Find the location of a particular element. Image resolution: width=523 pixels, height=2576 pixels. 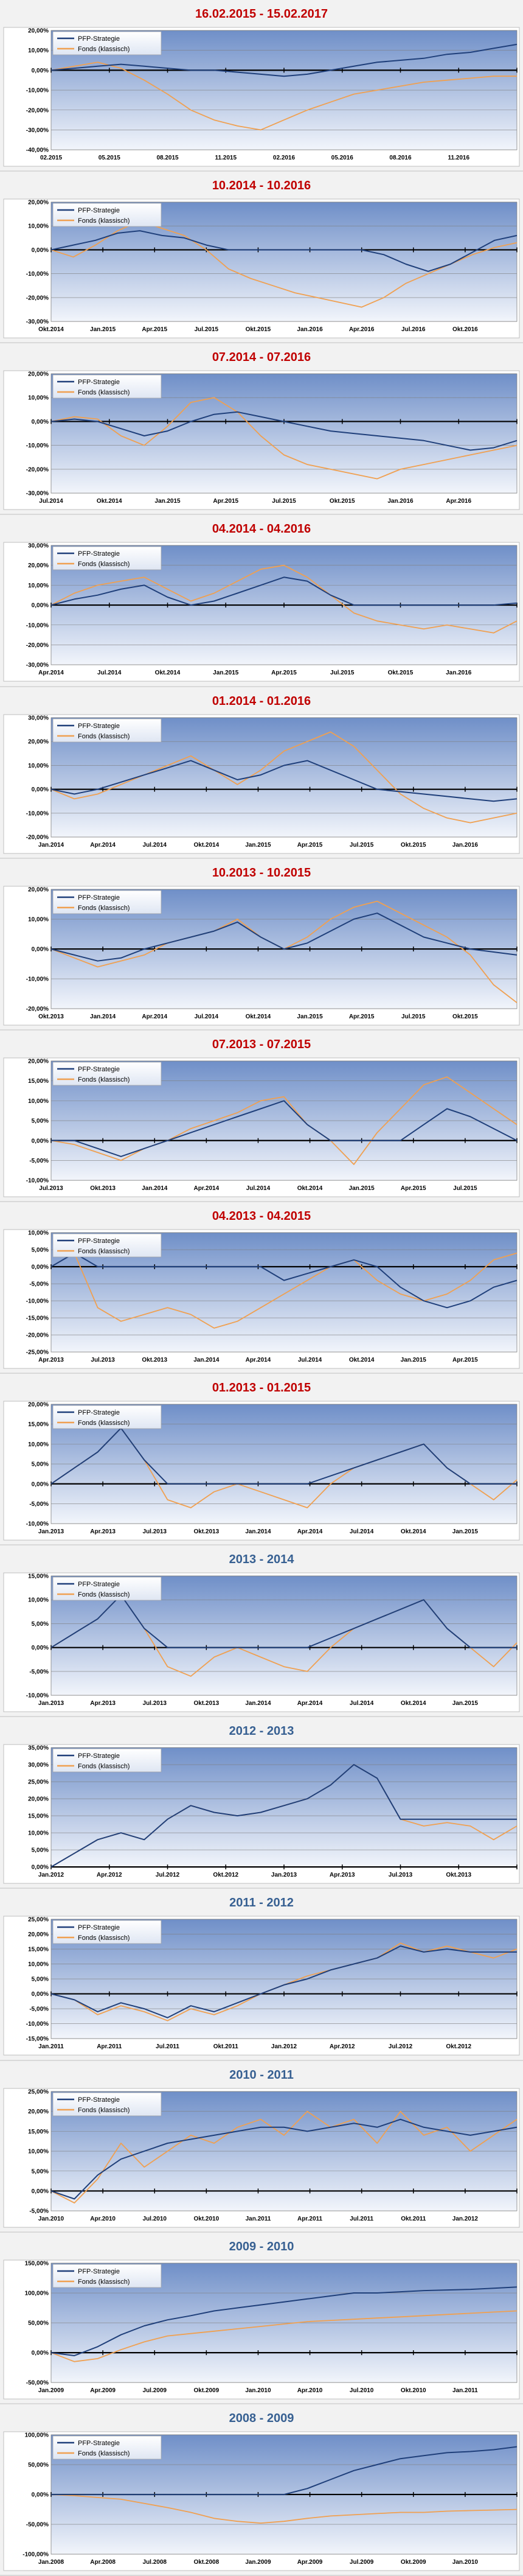

x-tick-label: Apr.2008 is located at coordinates (103, 2562).